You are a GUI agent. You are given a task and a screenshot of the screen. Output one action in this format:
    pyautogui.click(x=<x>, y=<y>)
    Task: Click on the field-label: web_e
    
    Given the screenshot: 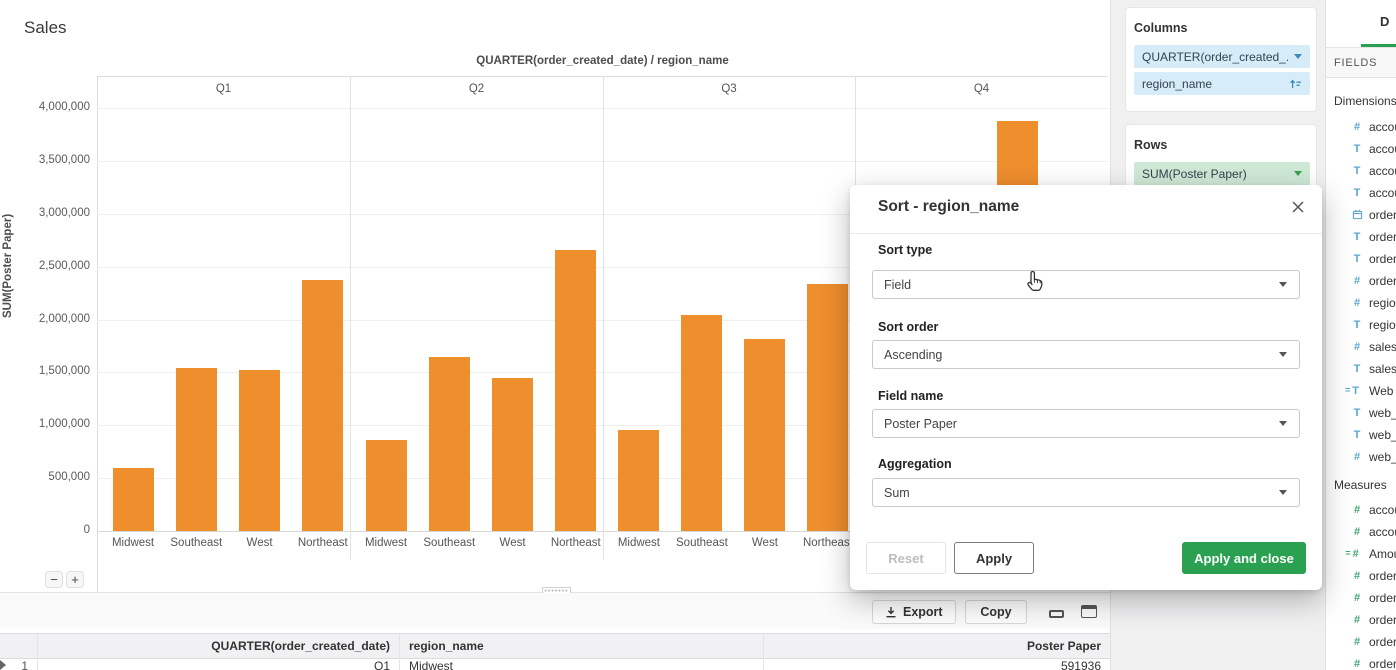 What is the action you would take?
    pyautogui.click(x=1382, y=435)
    